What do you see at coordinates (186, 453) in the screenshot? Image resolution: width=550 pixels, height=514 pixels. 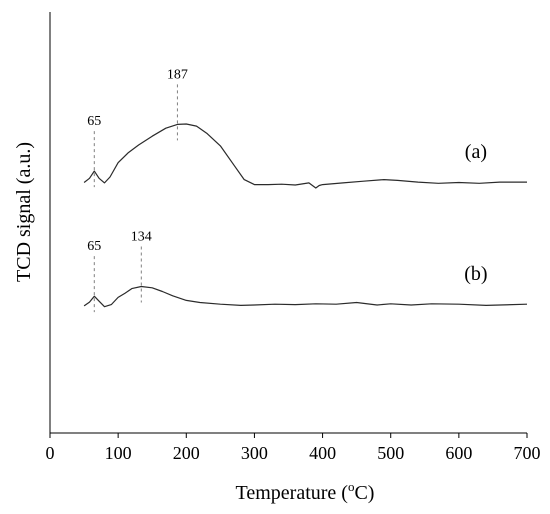 I see `x-tick-label: 200` at bounding box center [186, 453].